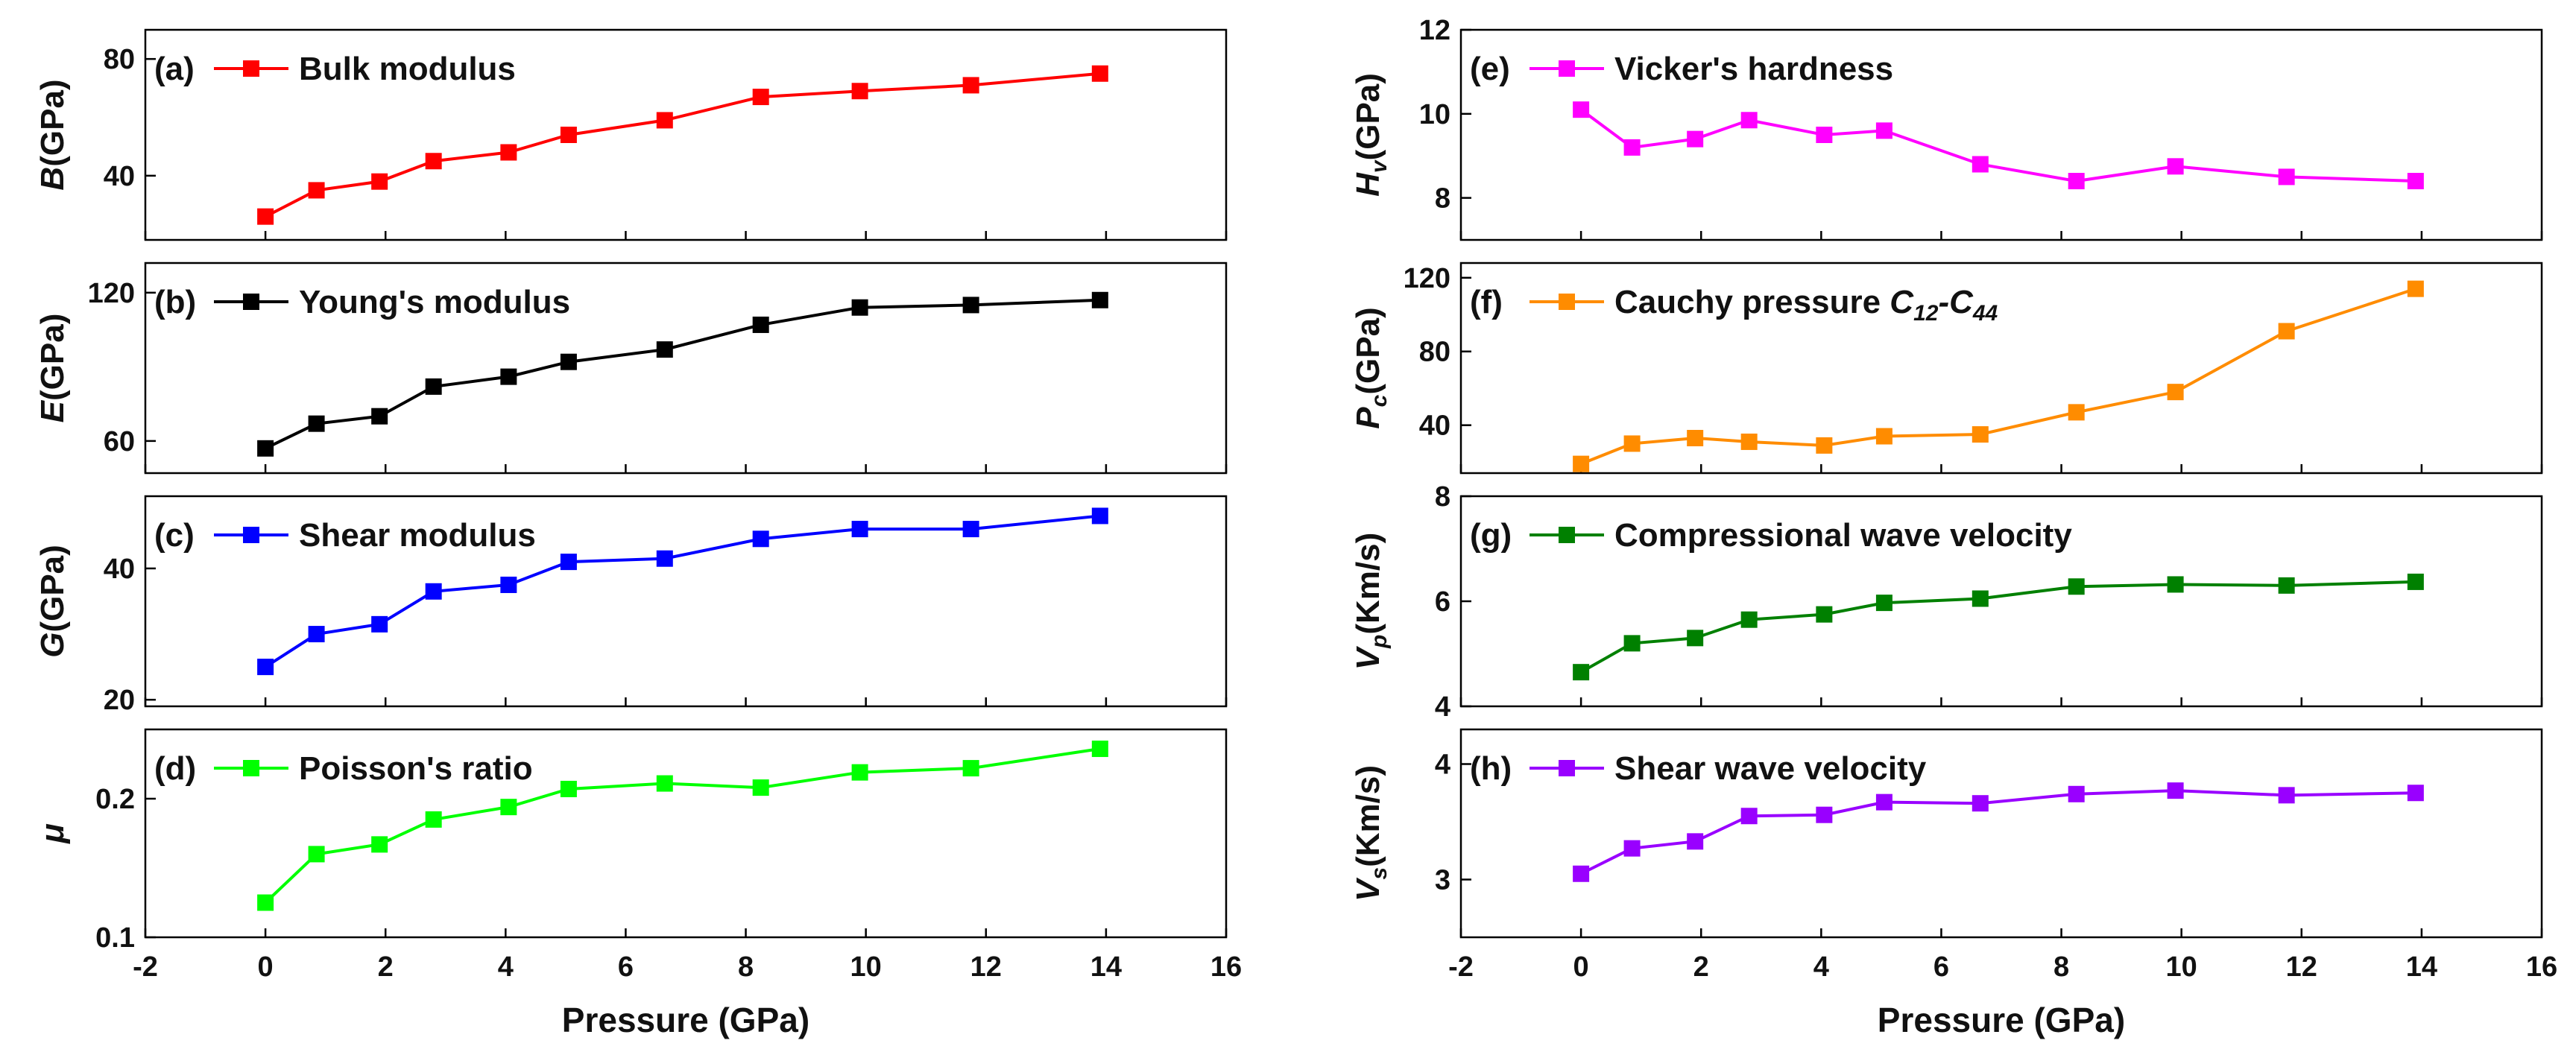  What do you see at coordinates (746, 967) in the screenshot?
I see `x-tick-label: 8` at bounding box center [746, 967].